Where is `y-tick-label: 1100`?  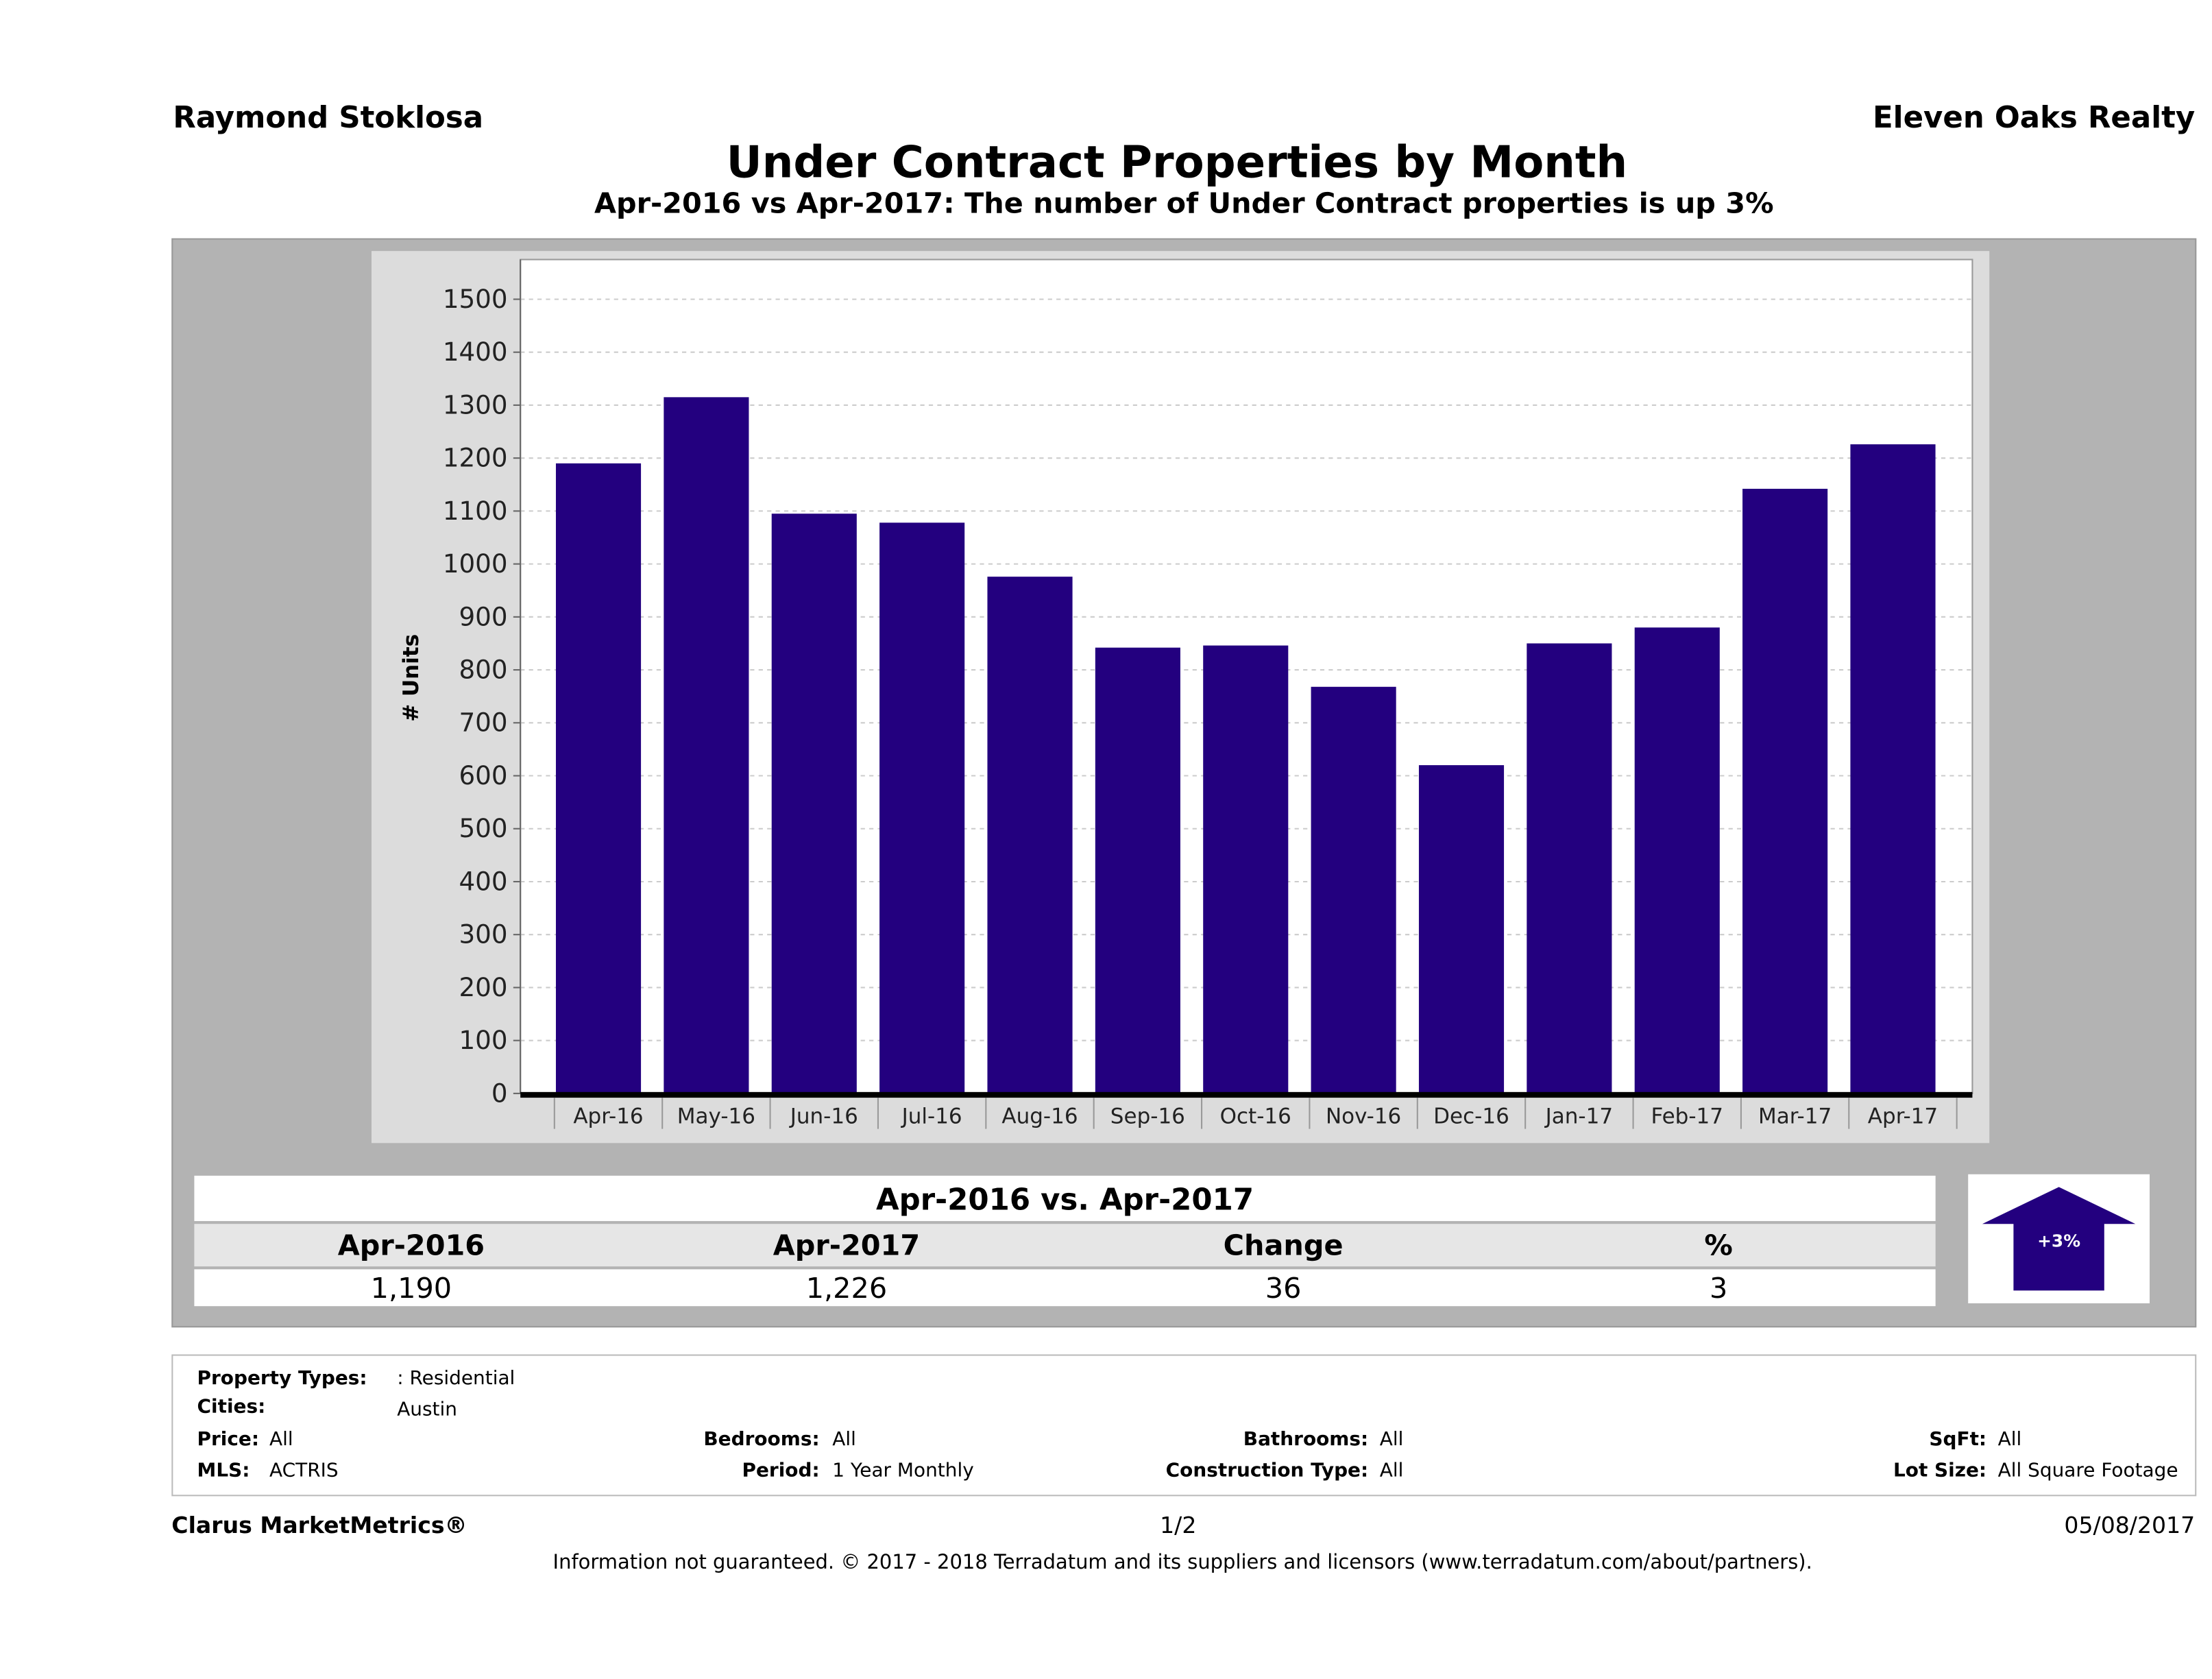
y-tick-label: 1100 is located at coordinates (475, 511).